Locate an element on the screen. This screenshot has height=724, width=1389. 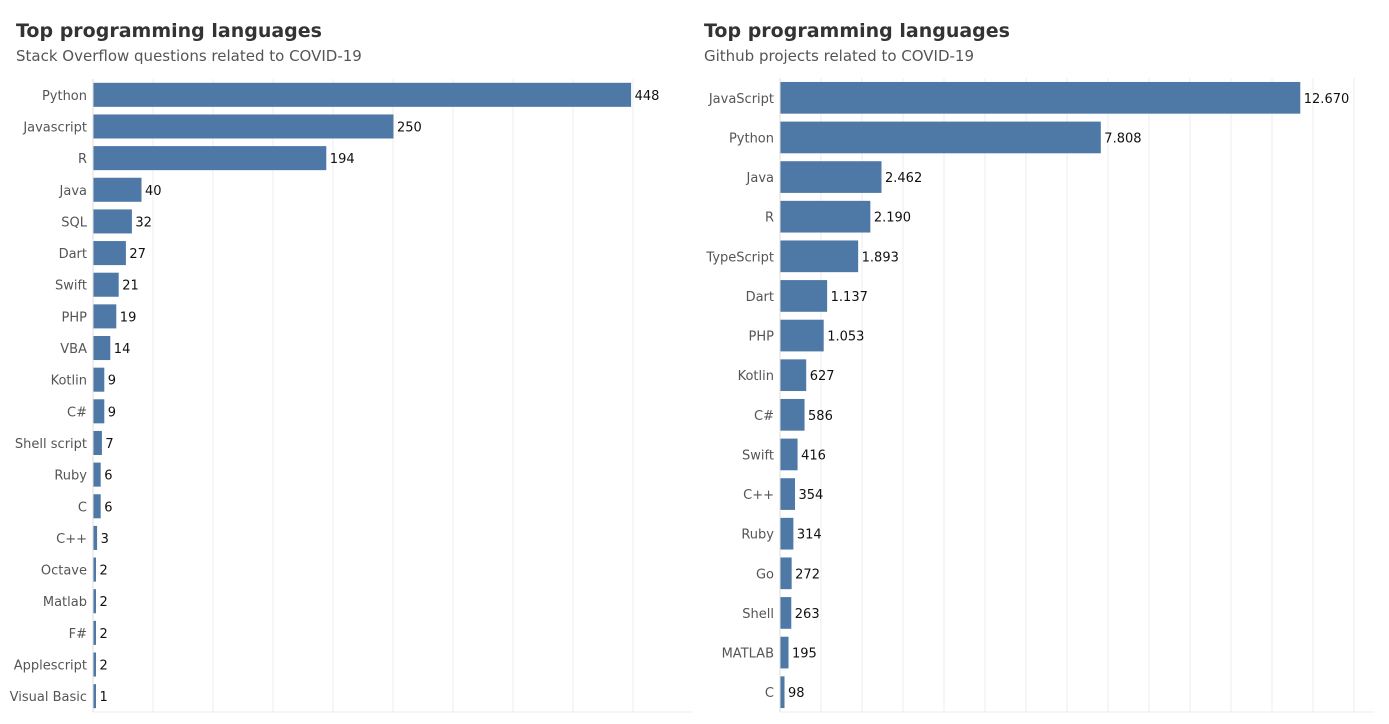
category-label: VBA is located at coordinates (73, 349).